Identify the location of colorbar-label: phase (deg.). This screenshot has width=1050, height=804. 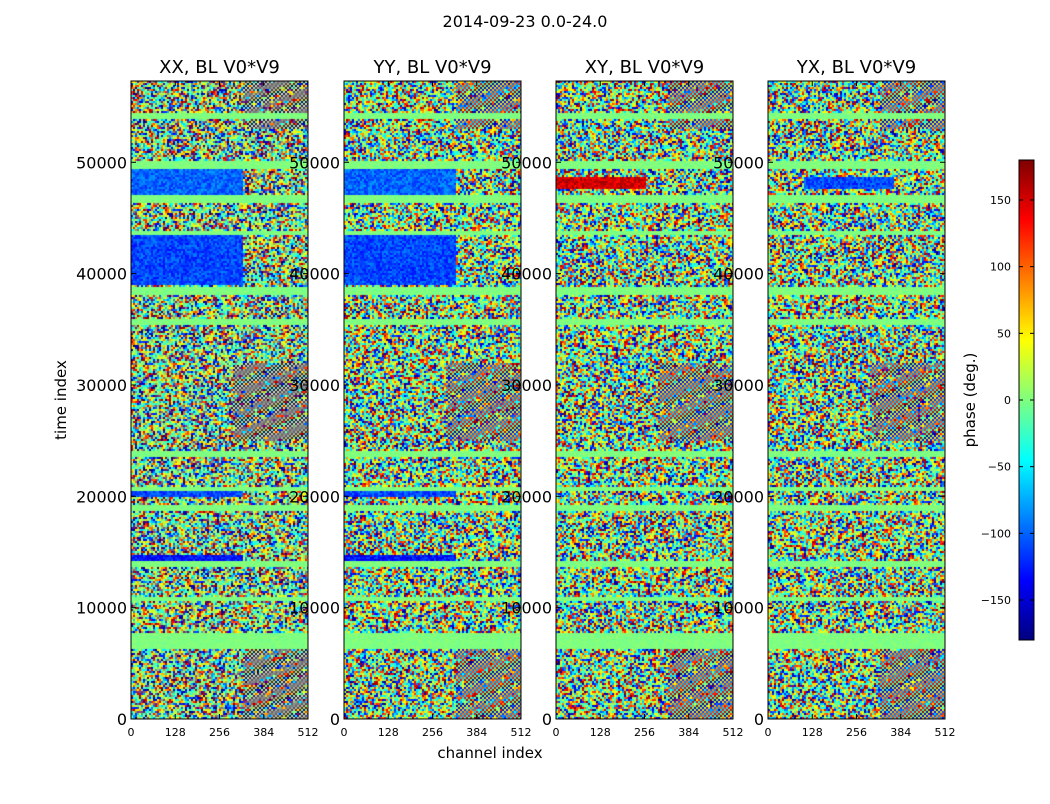
(970, 400).